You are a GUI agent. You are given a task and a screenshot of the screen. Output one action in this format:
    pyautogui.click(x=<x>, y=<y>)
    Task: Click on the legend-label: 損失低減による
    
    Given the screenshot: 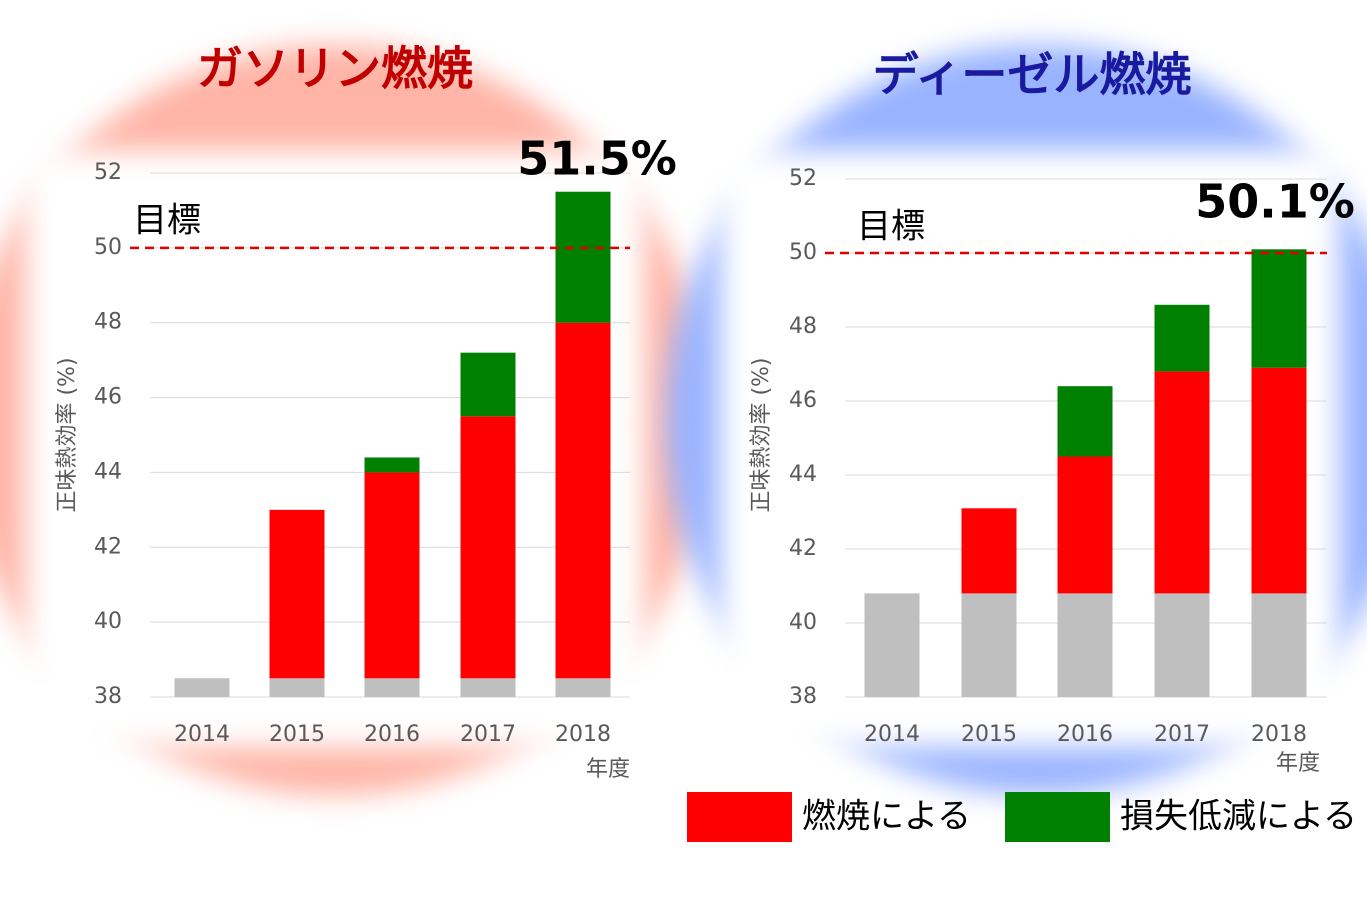 What is the action you would take?
    pyautogui.click(x=1238, y=817)
    